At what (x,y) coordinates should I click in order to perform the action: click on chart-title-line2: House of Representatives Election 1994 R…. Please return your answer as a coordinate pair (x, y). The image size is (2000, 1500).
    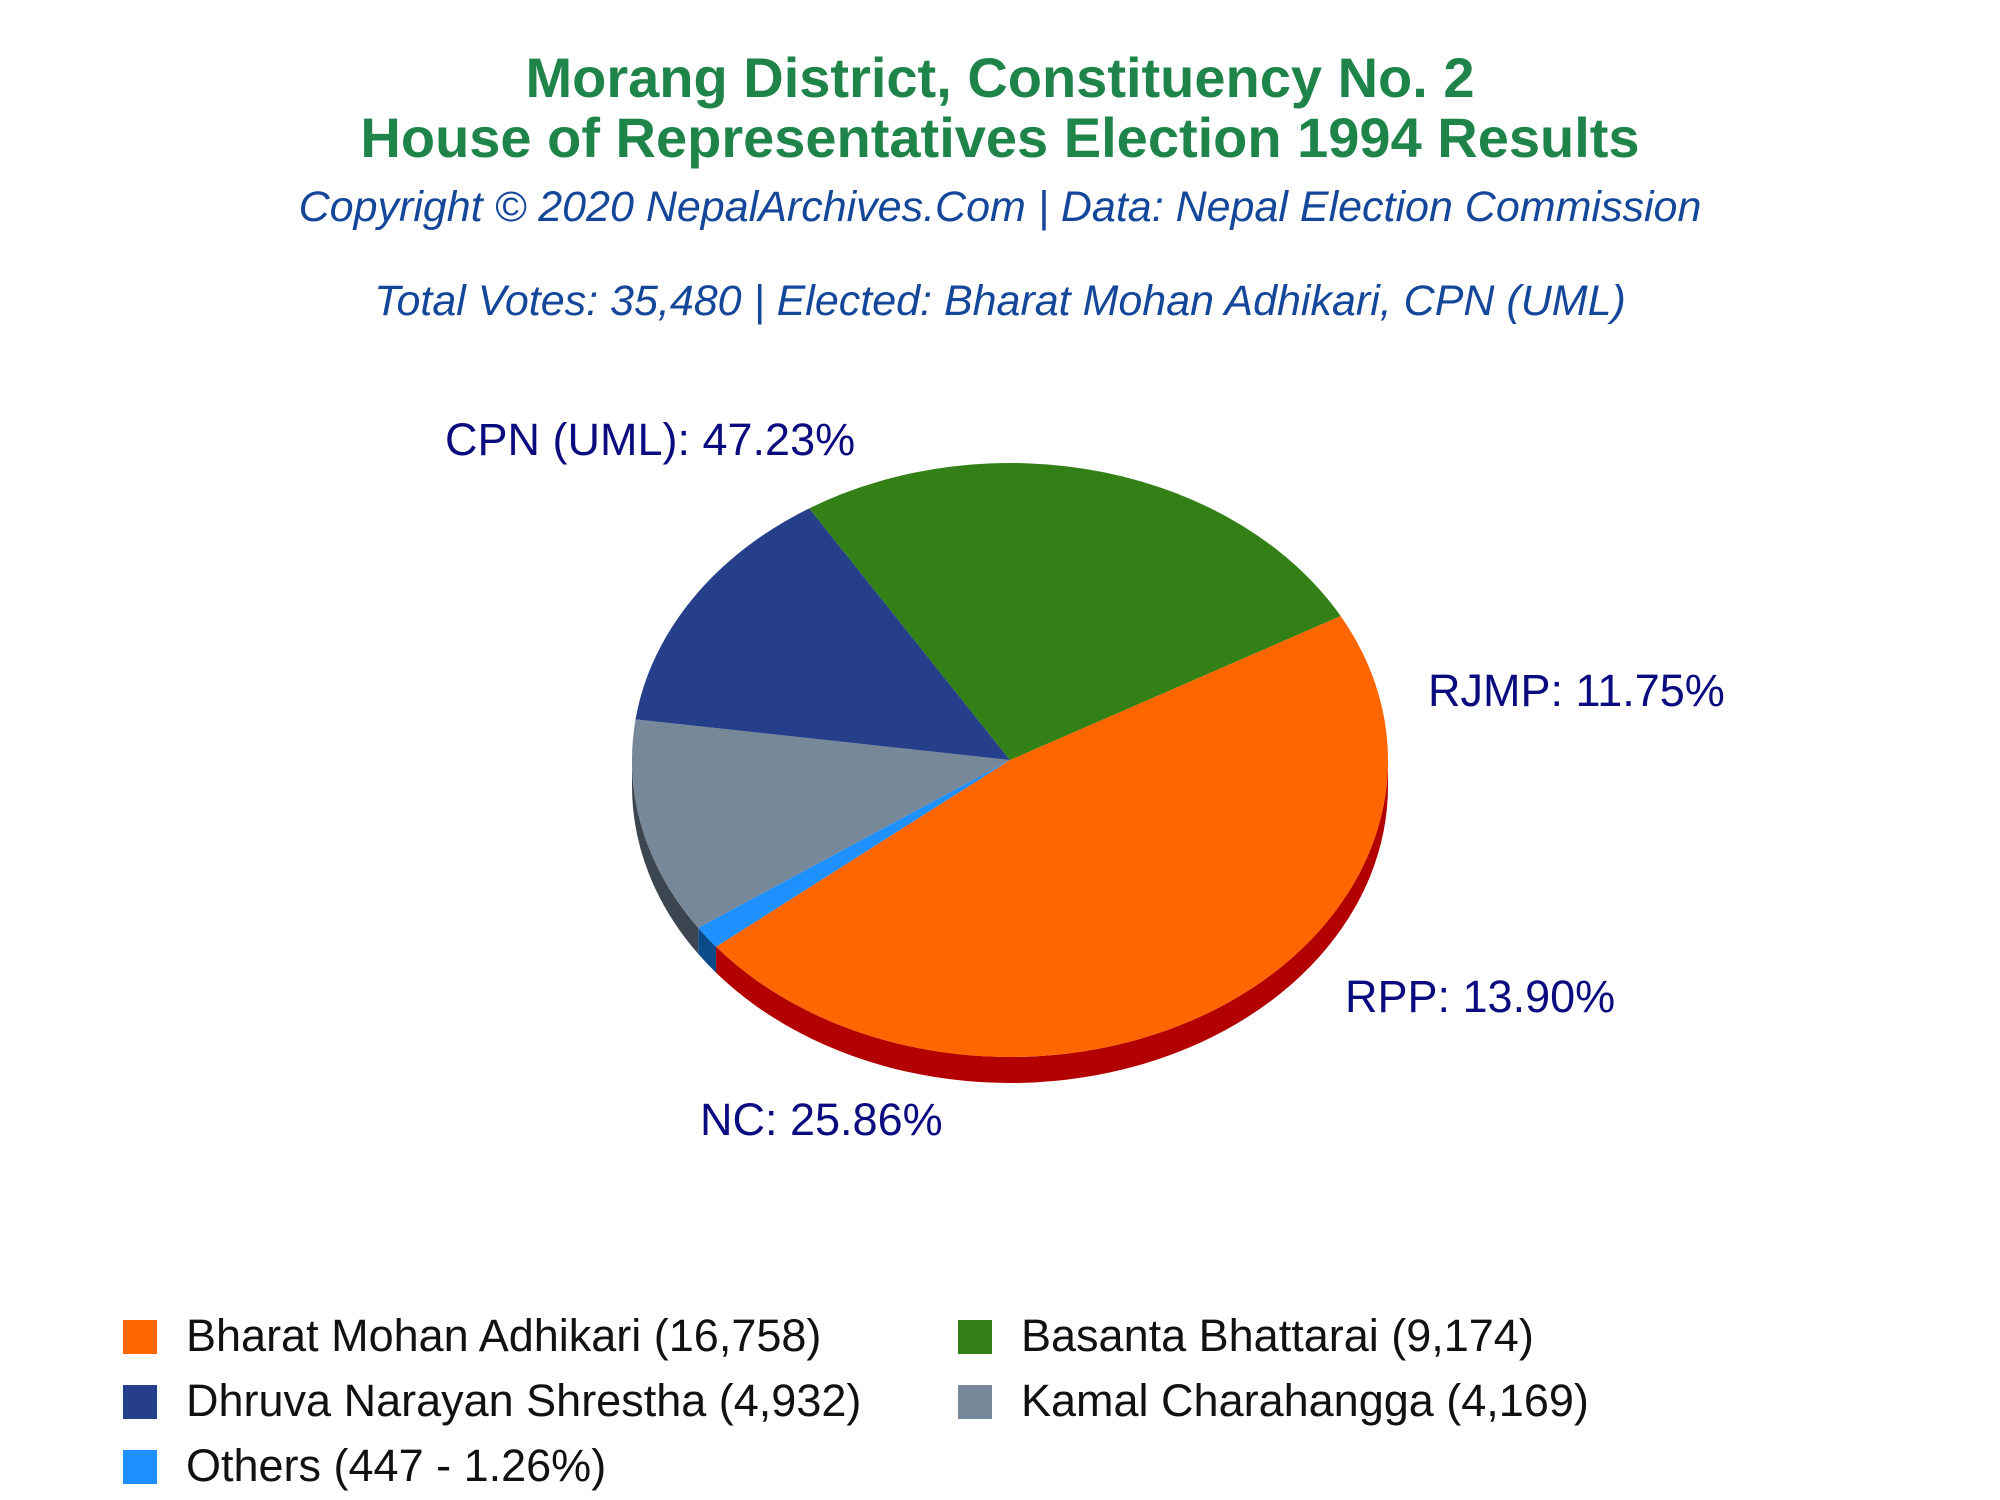
    Looking at the image, I should click on (1000, 137).